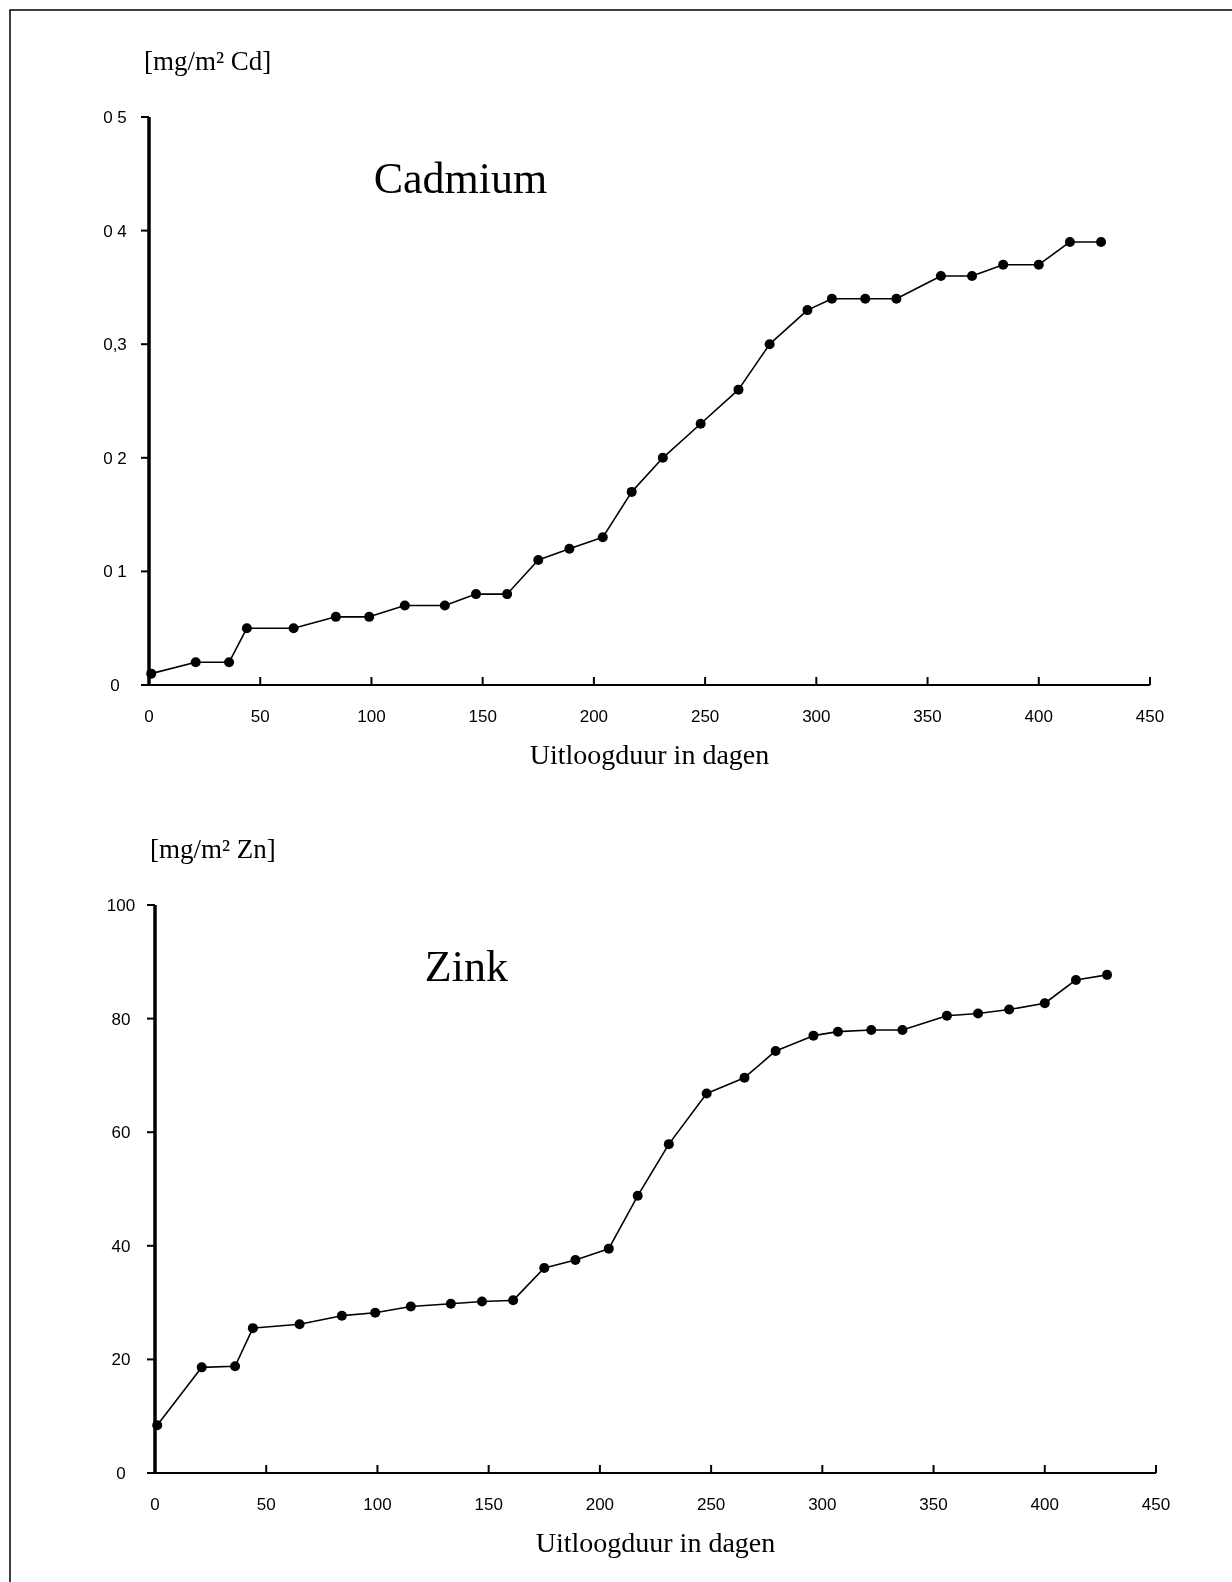 Image resolution: width=1232 pixels, height=1582 pixels. Describe the element at coordinates (115, 231) in the screenshot. I see `y-tick-label: 0 4` at that location.